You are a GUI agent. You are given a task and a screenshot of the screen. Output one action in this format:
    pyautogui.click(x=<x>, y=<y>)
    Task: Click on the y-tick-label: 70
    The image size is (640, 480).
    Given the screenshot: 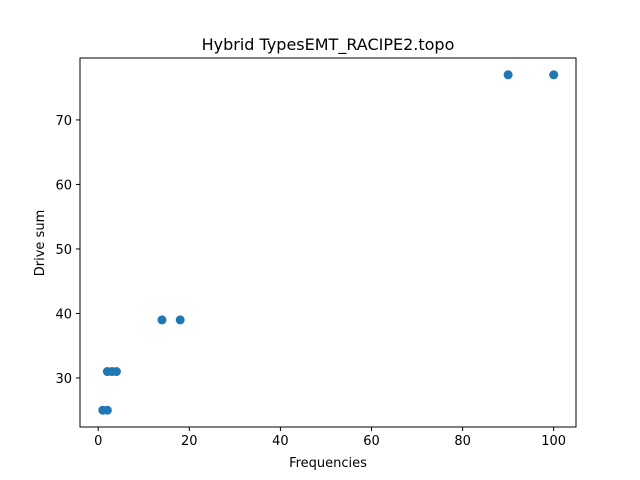 What is the action you would take?
    pyautogui.click(x=63, y=121)
    